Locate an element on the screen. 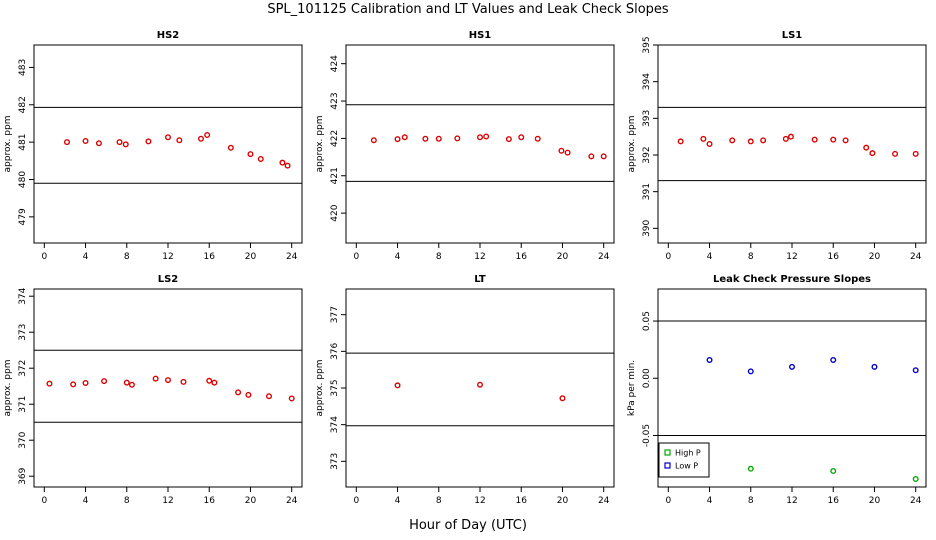  y-tick-label: 376 is located at coordinates (335, 350).